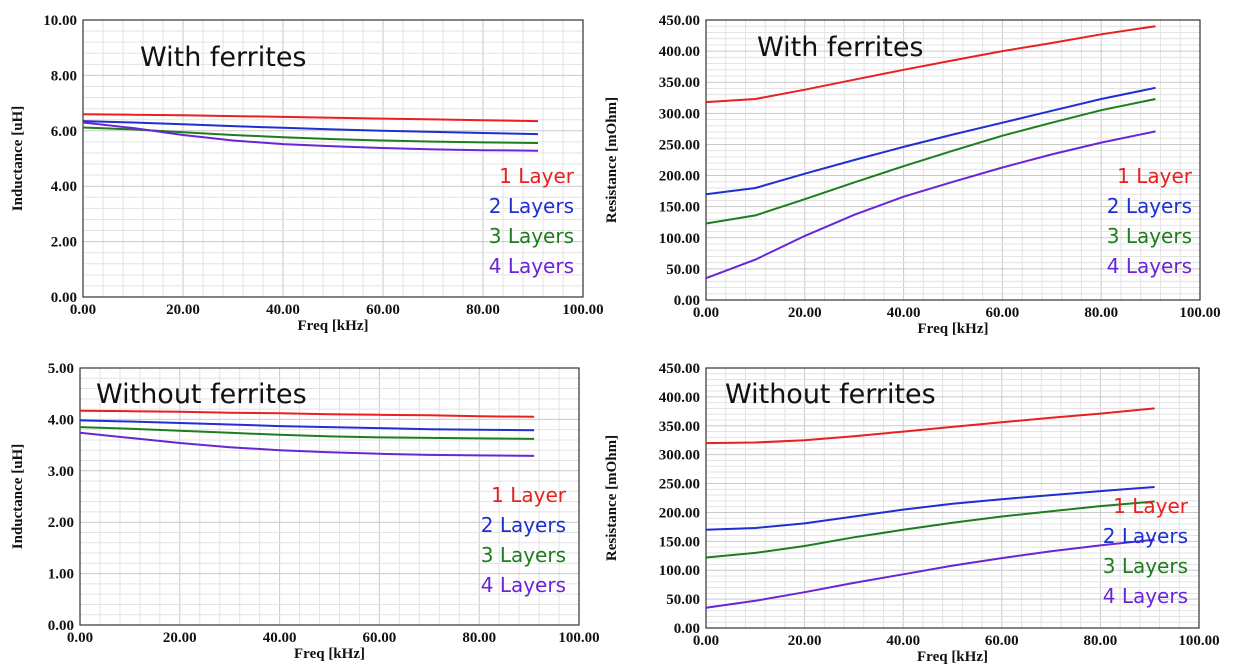  I want to click on y-tick-label: 350.00, so click(679, 427).